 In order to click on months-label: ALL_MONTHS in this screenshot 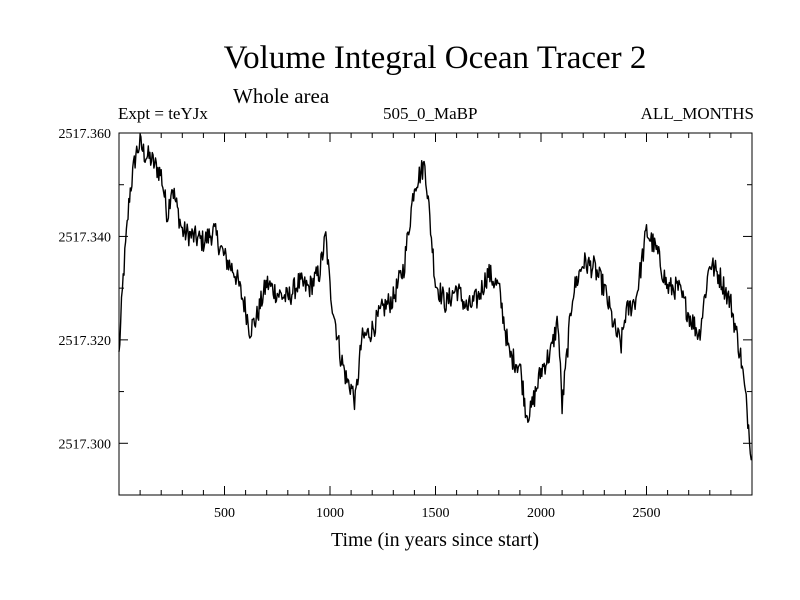, I will do `click(697, 113)`.